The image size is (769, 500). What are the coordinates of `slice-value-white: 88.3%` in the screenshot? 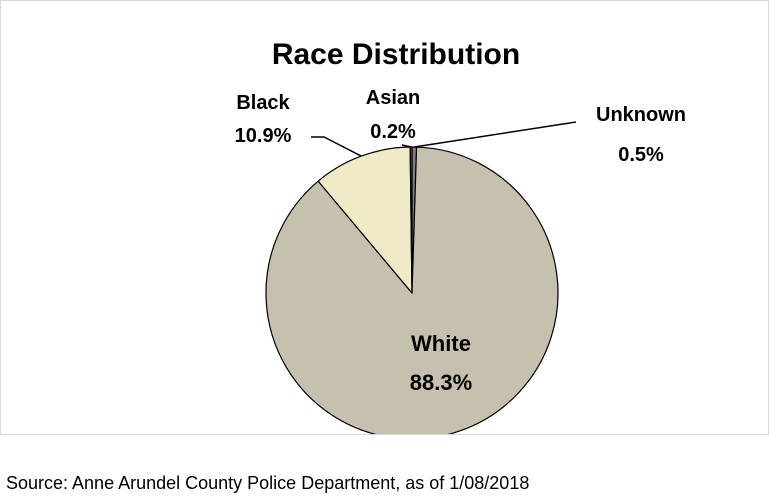 It's located at (441, 382).